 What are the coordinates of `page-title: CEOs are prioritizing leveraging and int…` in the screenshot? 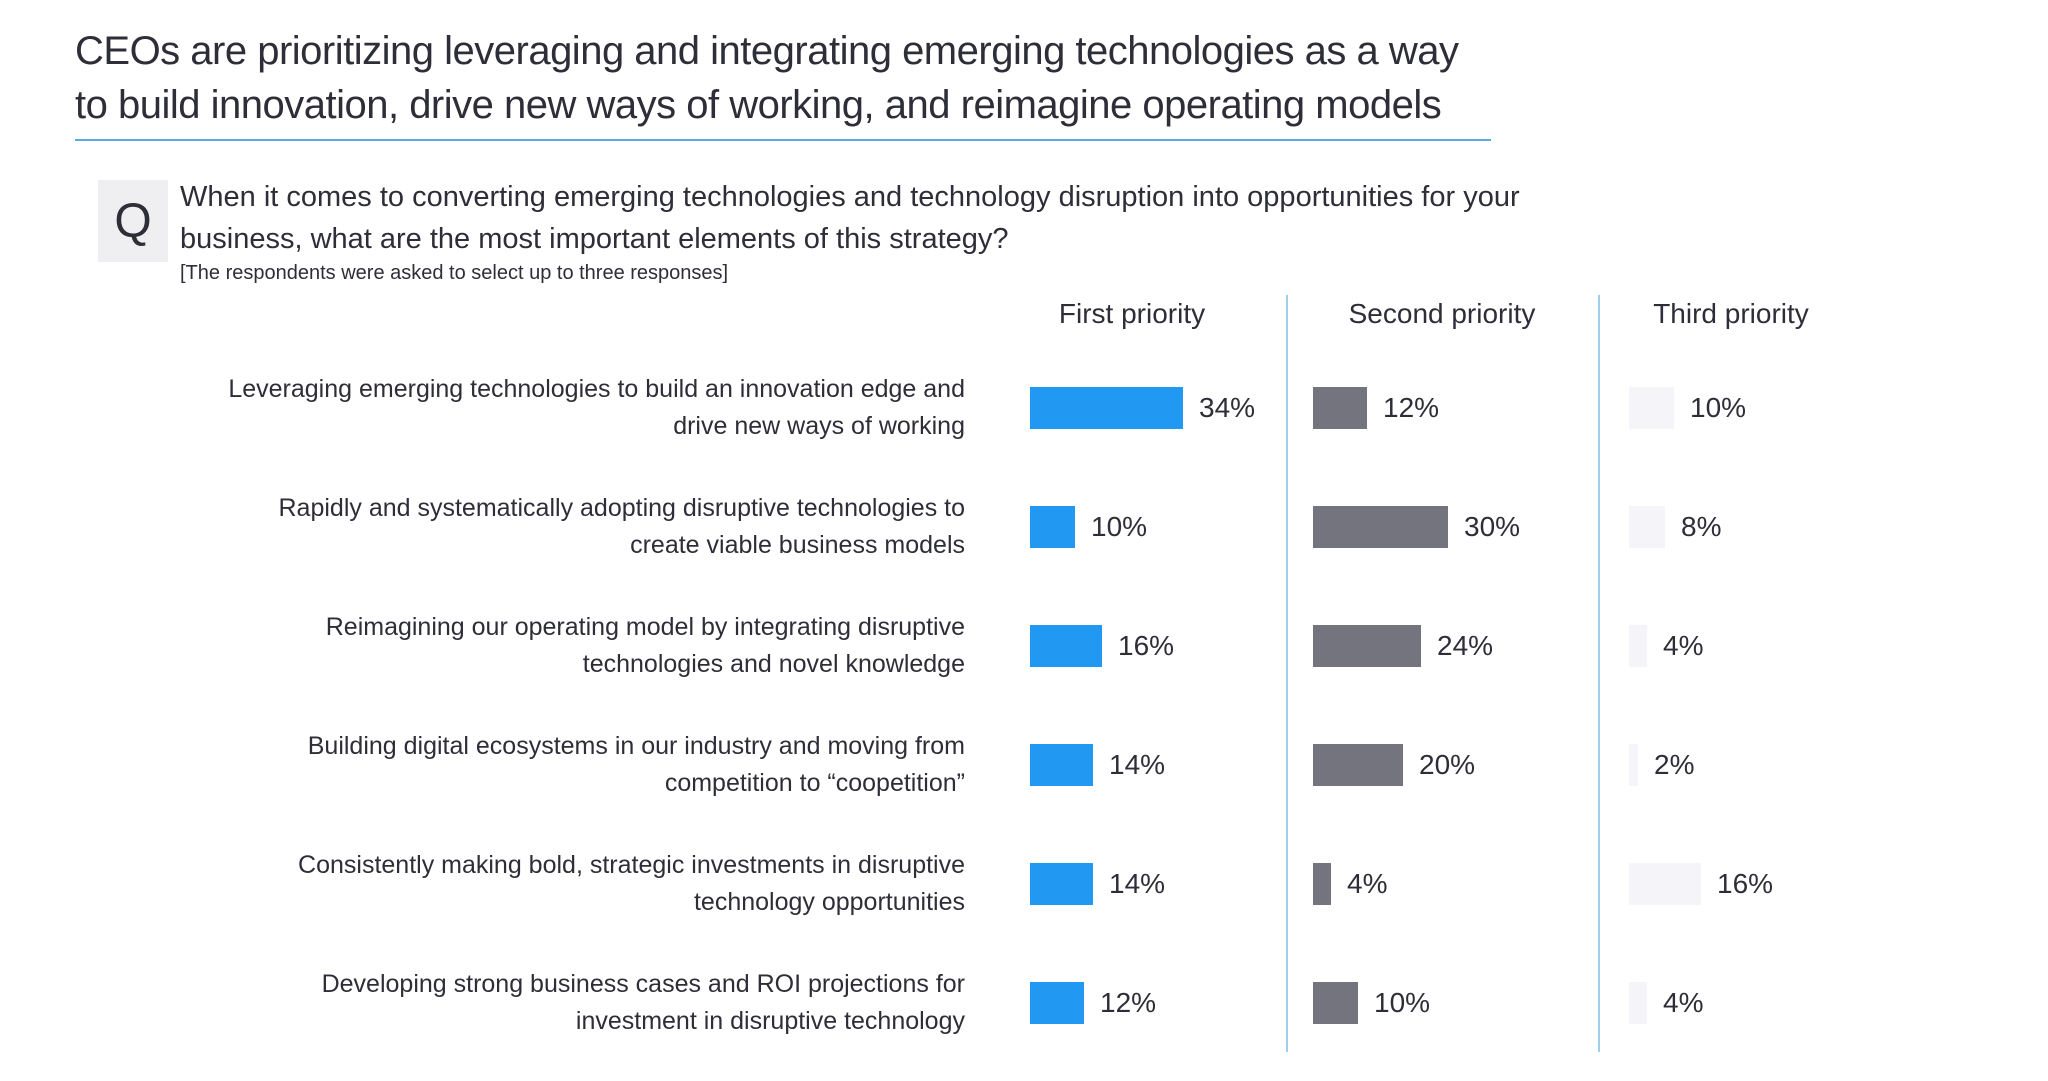 It's located at (855, 78).